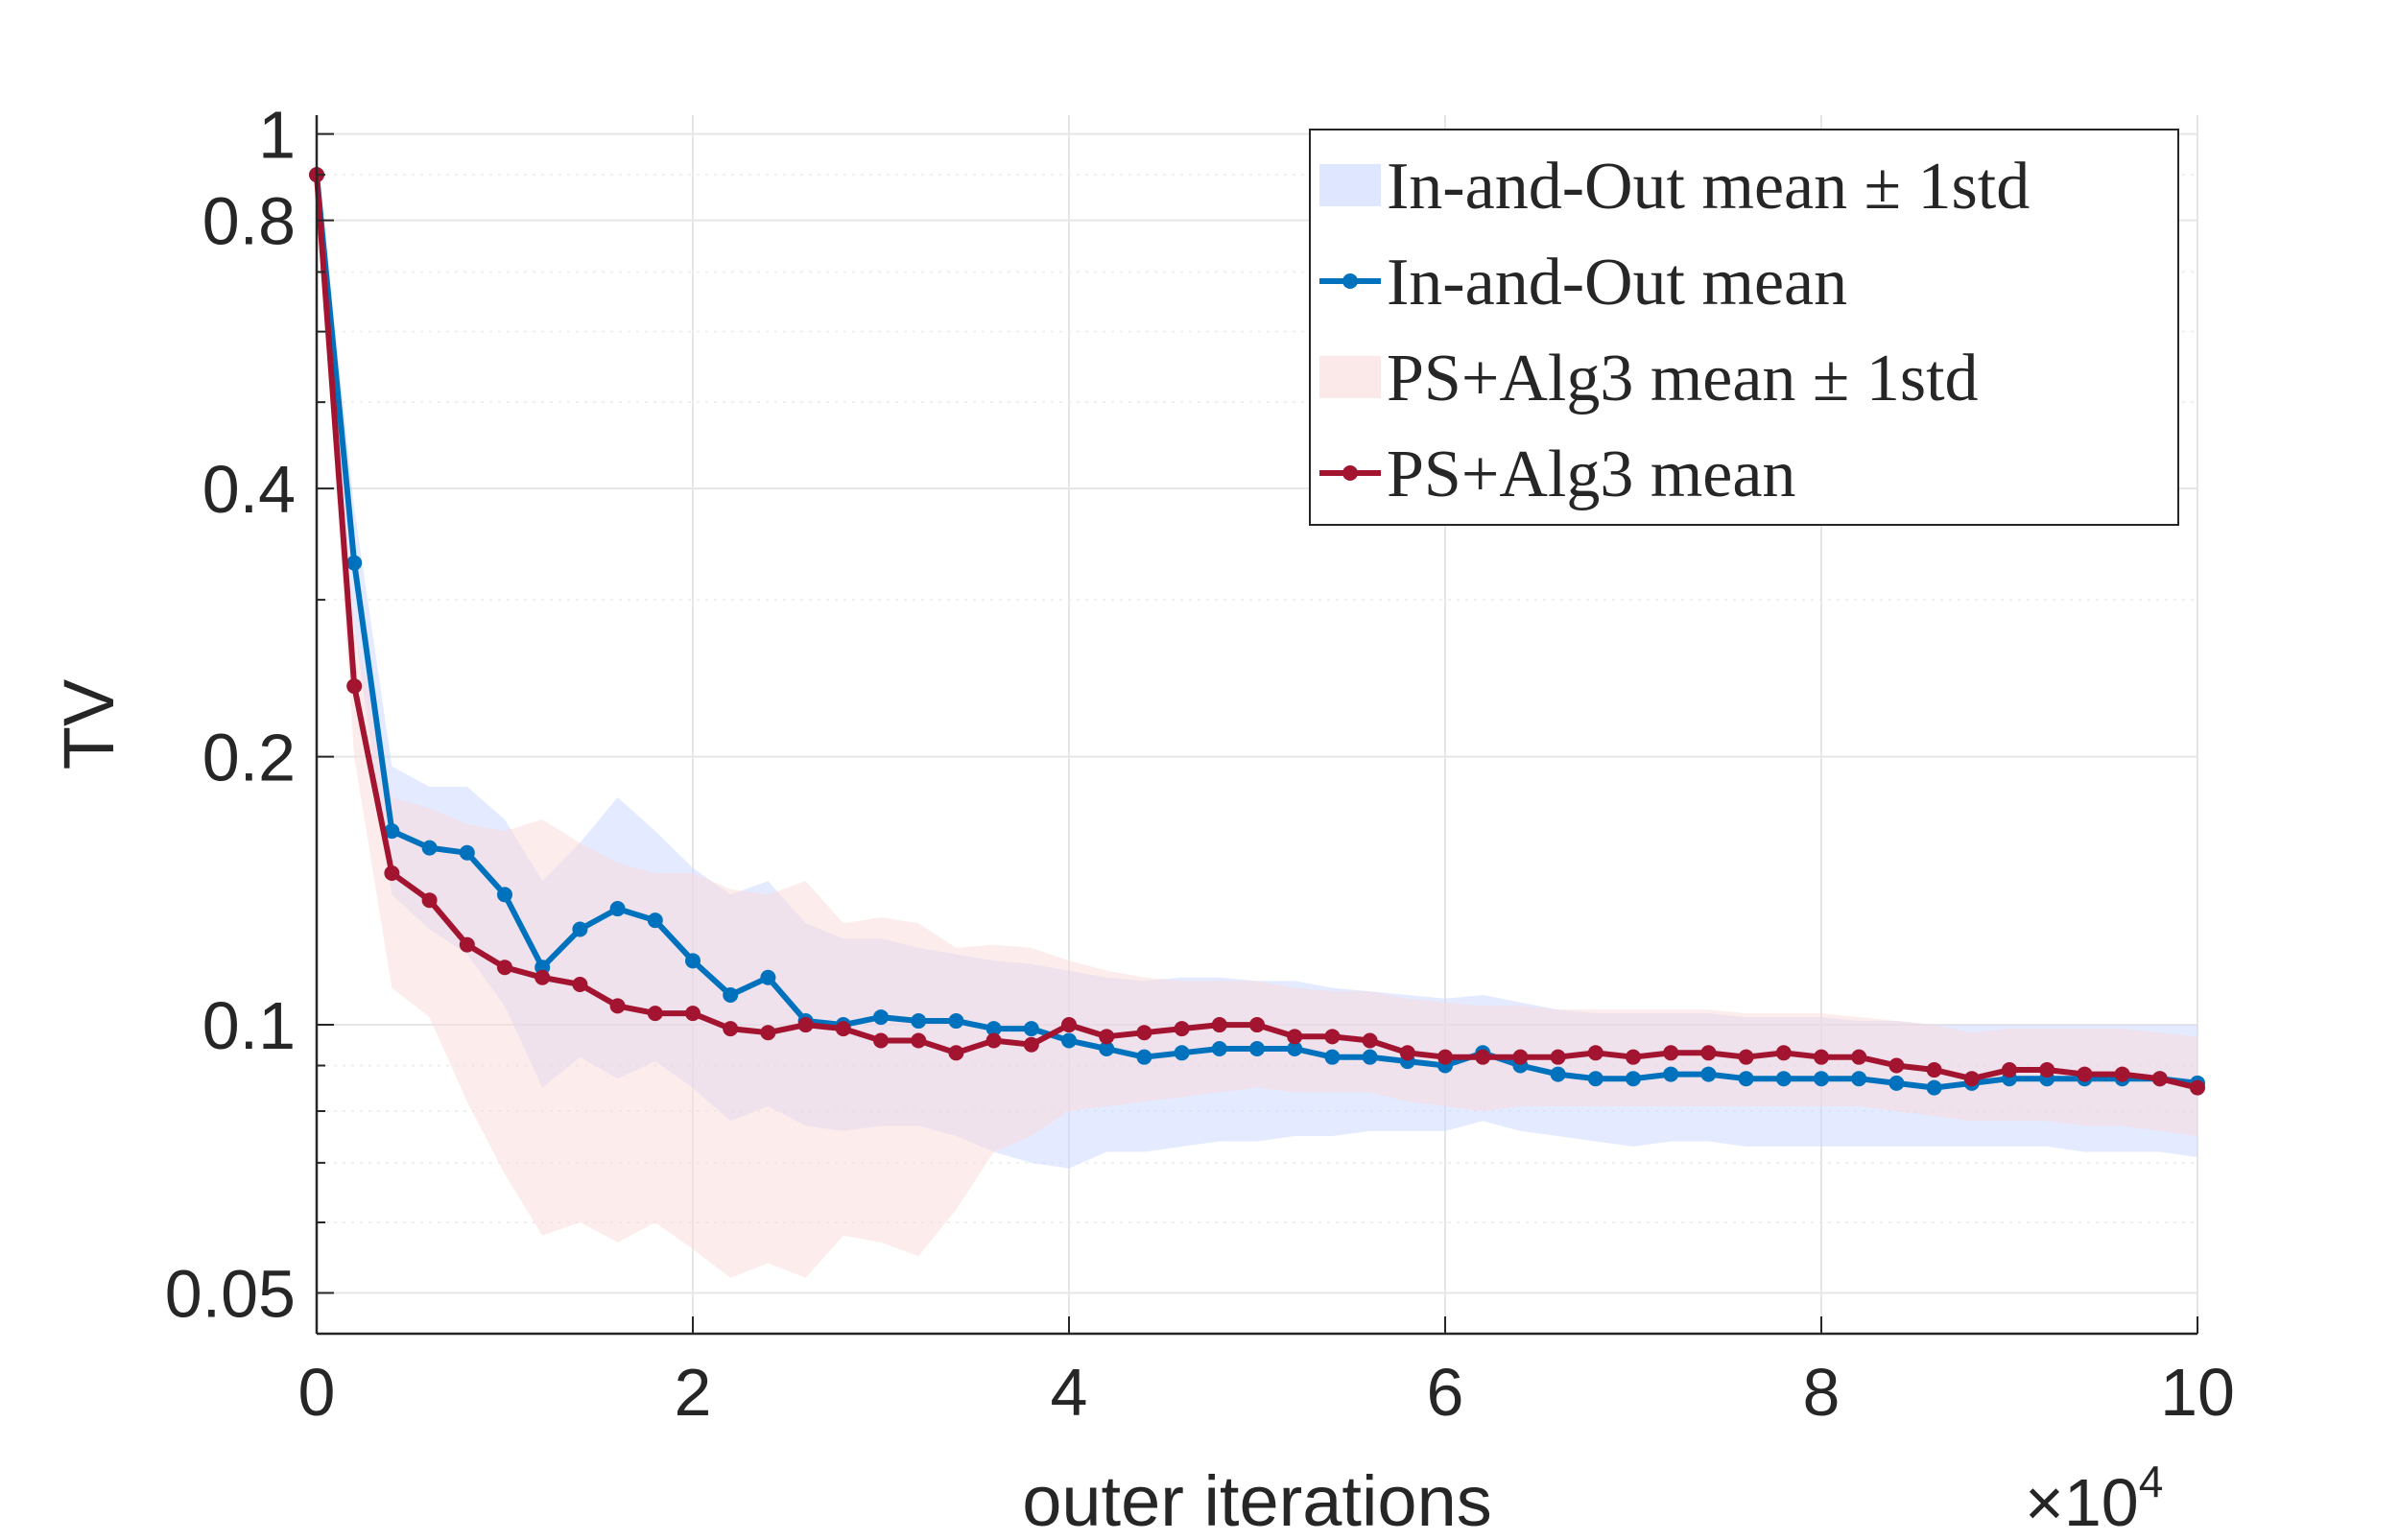 The image size is (2399, 1540). What do you see at coordinates (1350, 377) in the screenshot?
I see `legend-swatch-band` at bounding box center [1350, 377].